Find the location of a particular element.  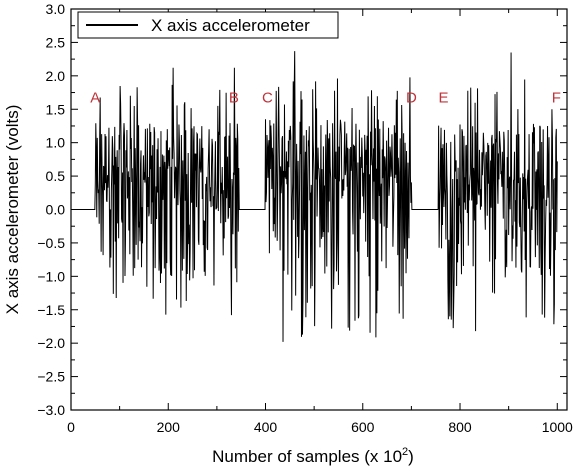

x-axis-title-main: Number of samples (x 10 is located at coordinates (307, 456).